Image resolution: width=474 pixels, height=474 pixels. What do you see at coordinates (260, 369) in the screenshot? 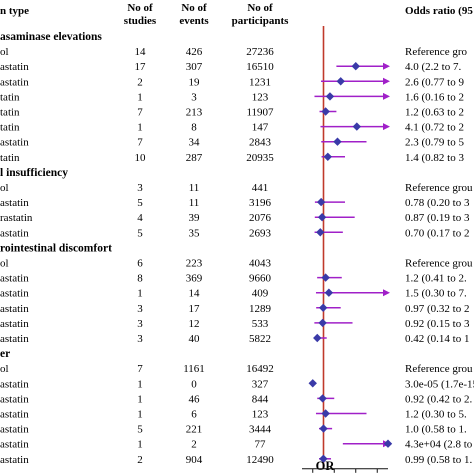
I see `participants-count: 16492` at bounding box center [260, 369].